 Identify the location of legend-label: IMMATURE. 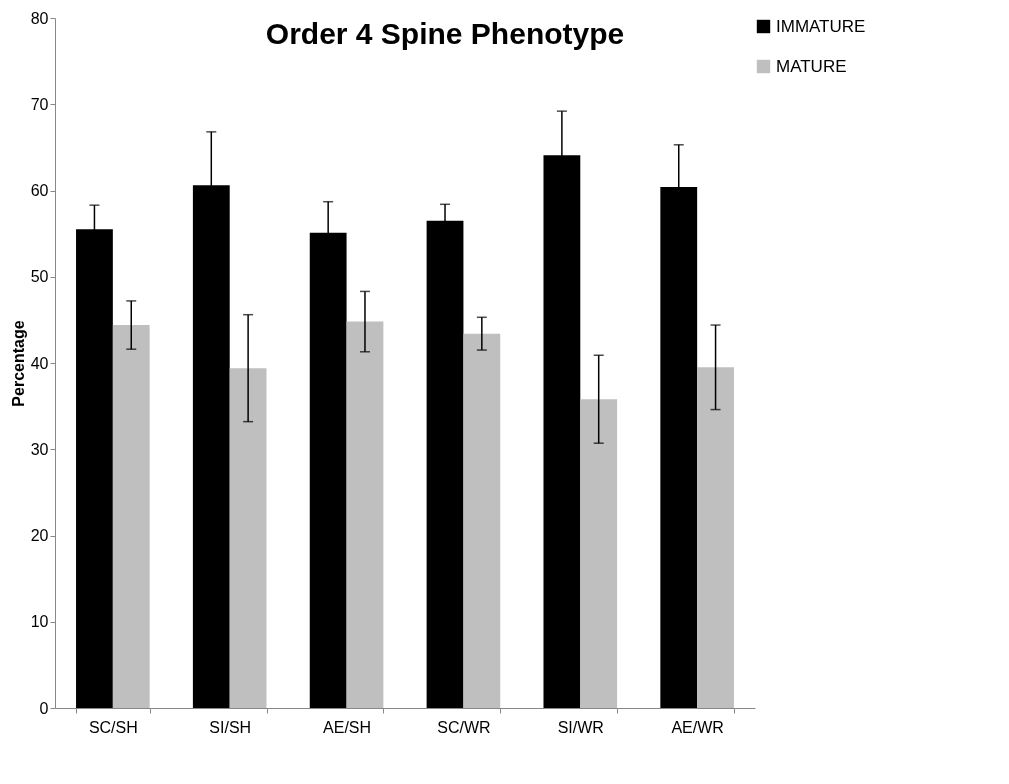
(821, 26).